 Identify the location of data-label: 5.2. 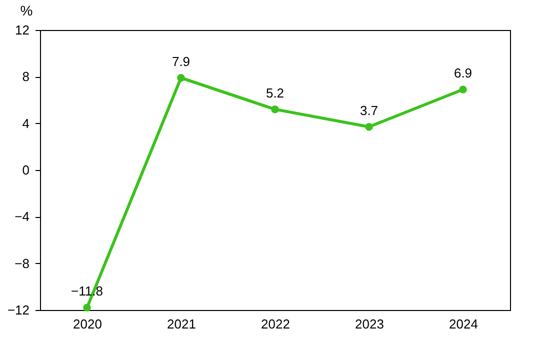
(275, 92).